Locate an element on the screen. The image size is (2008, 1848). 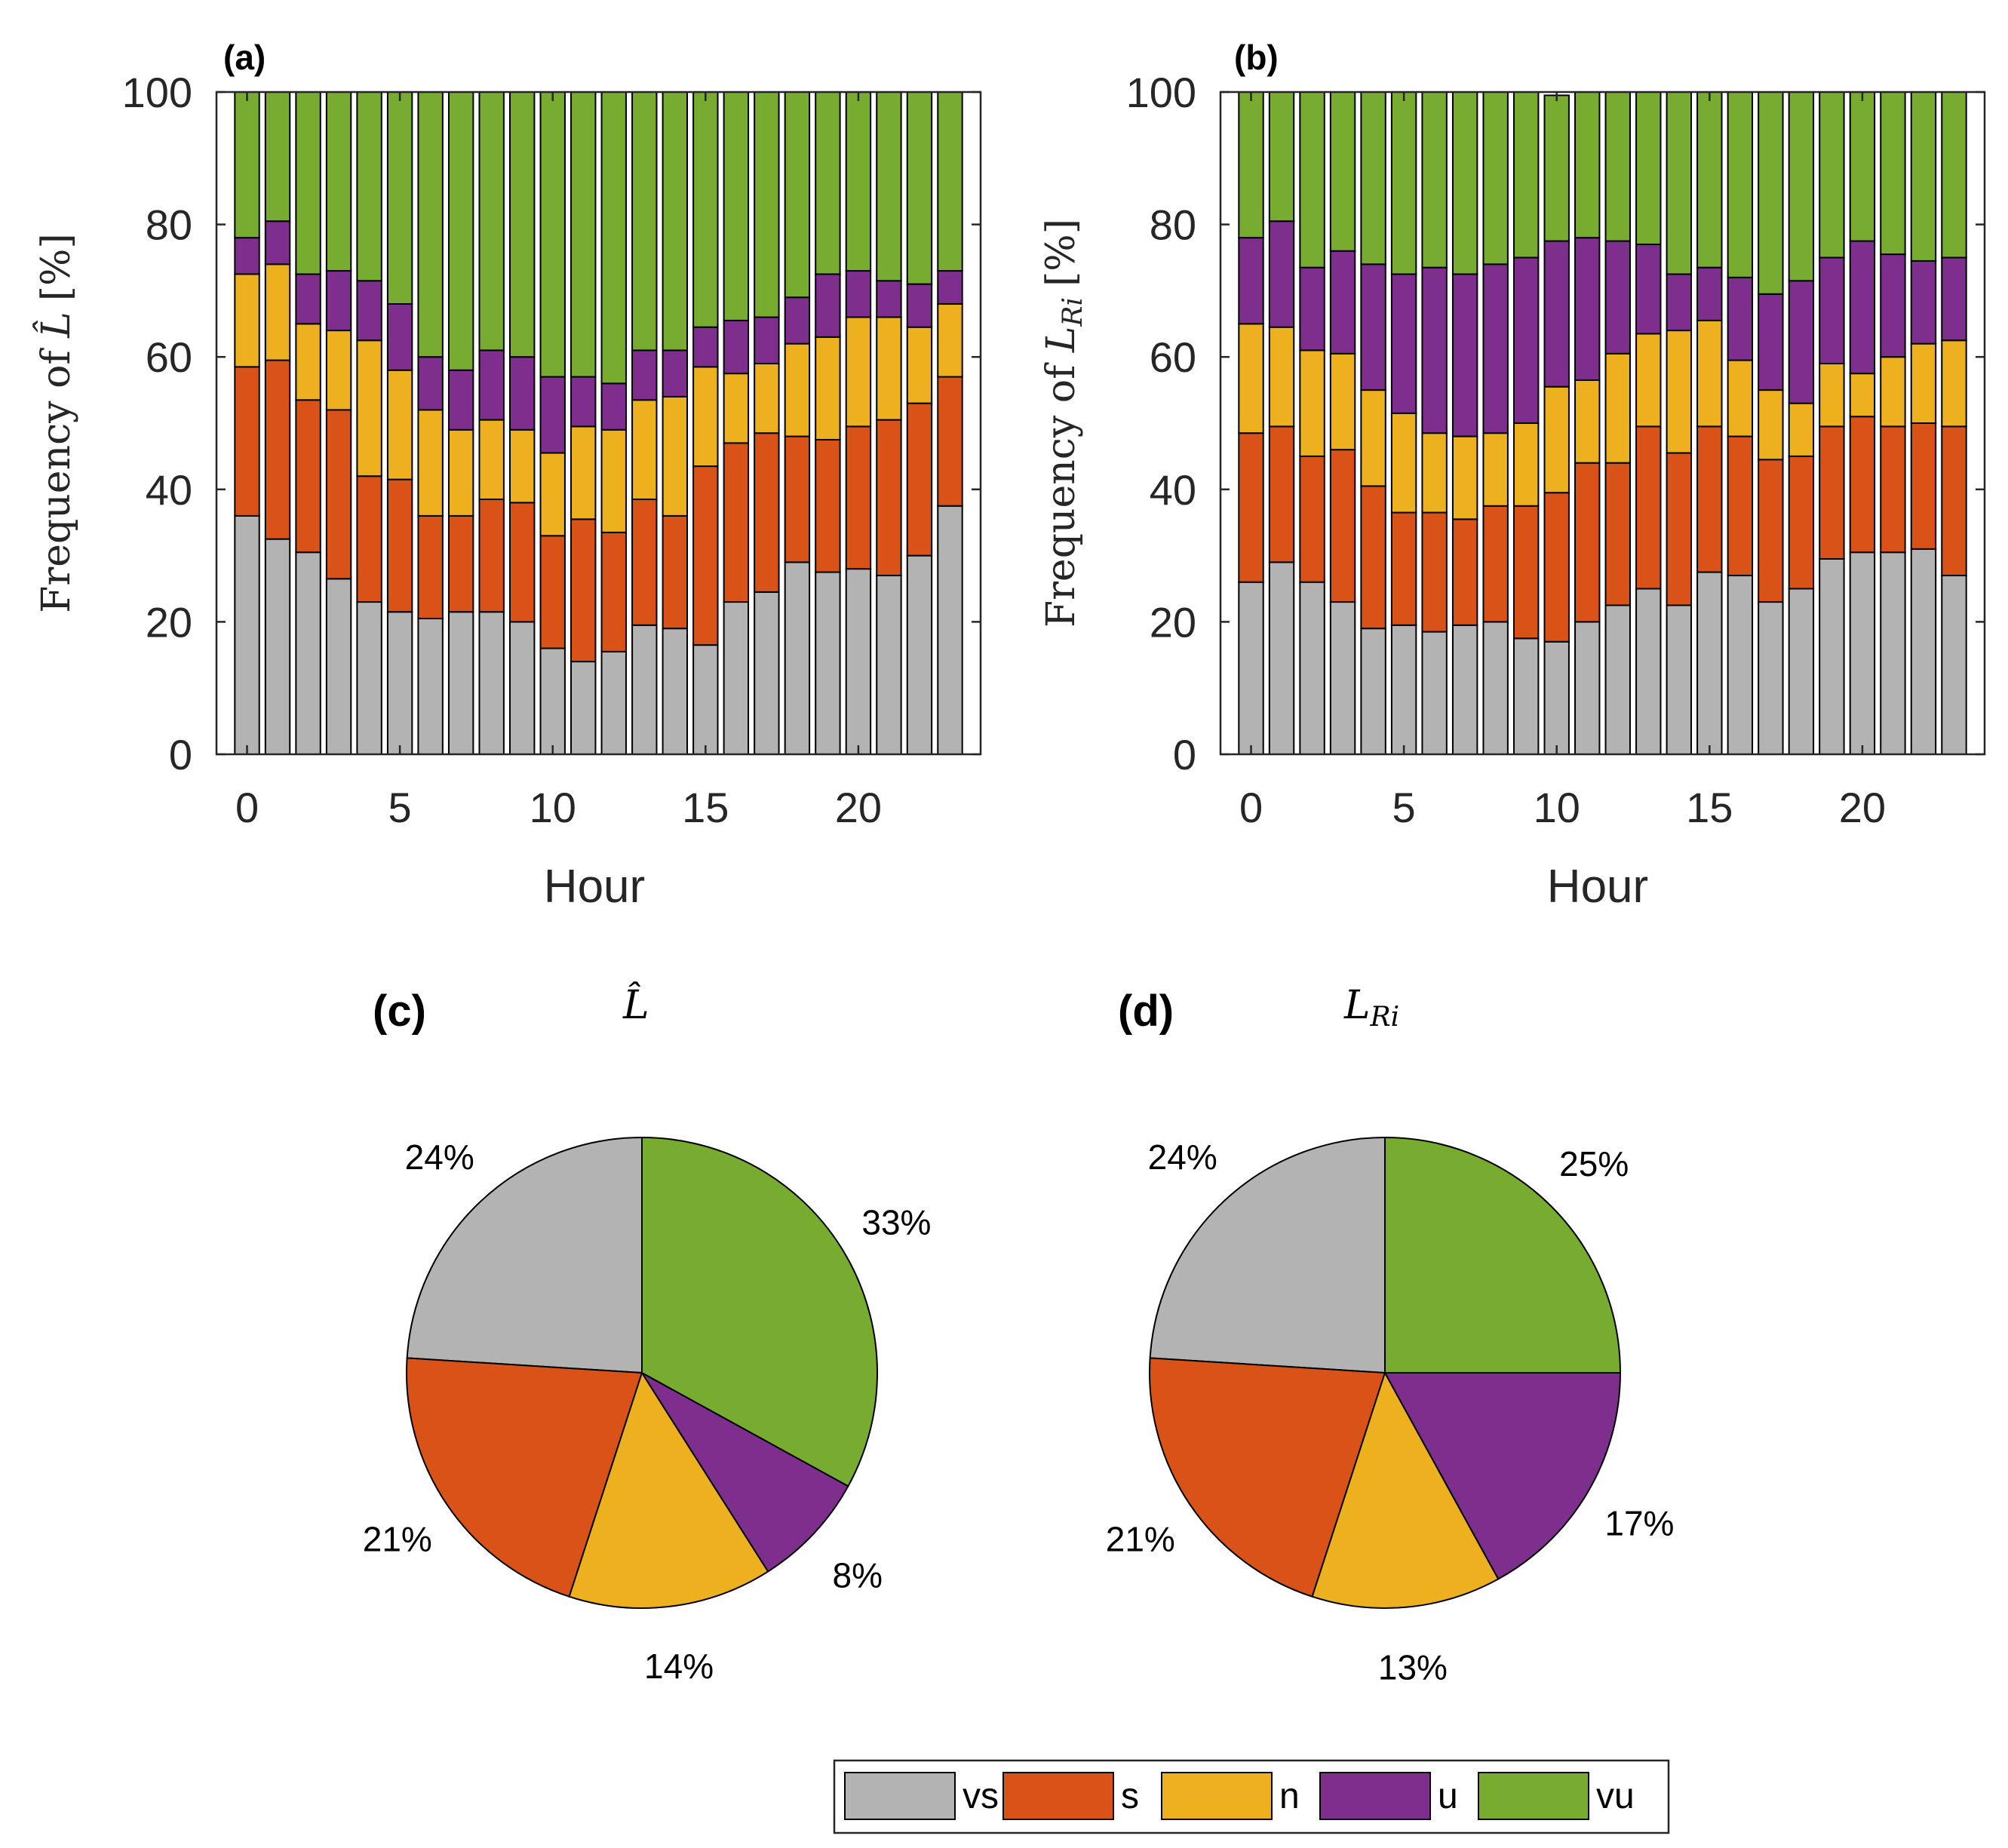
legend-label-vu: vu is located at coordinates (1615, 1796).